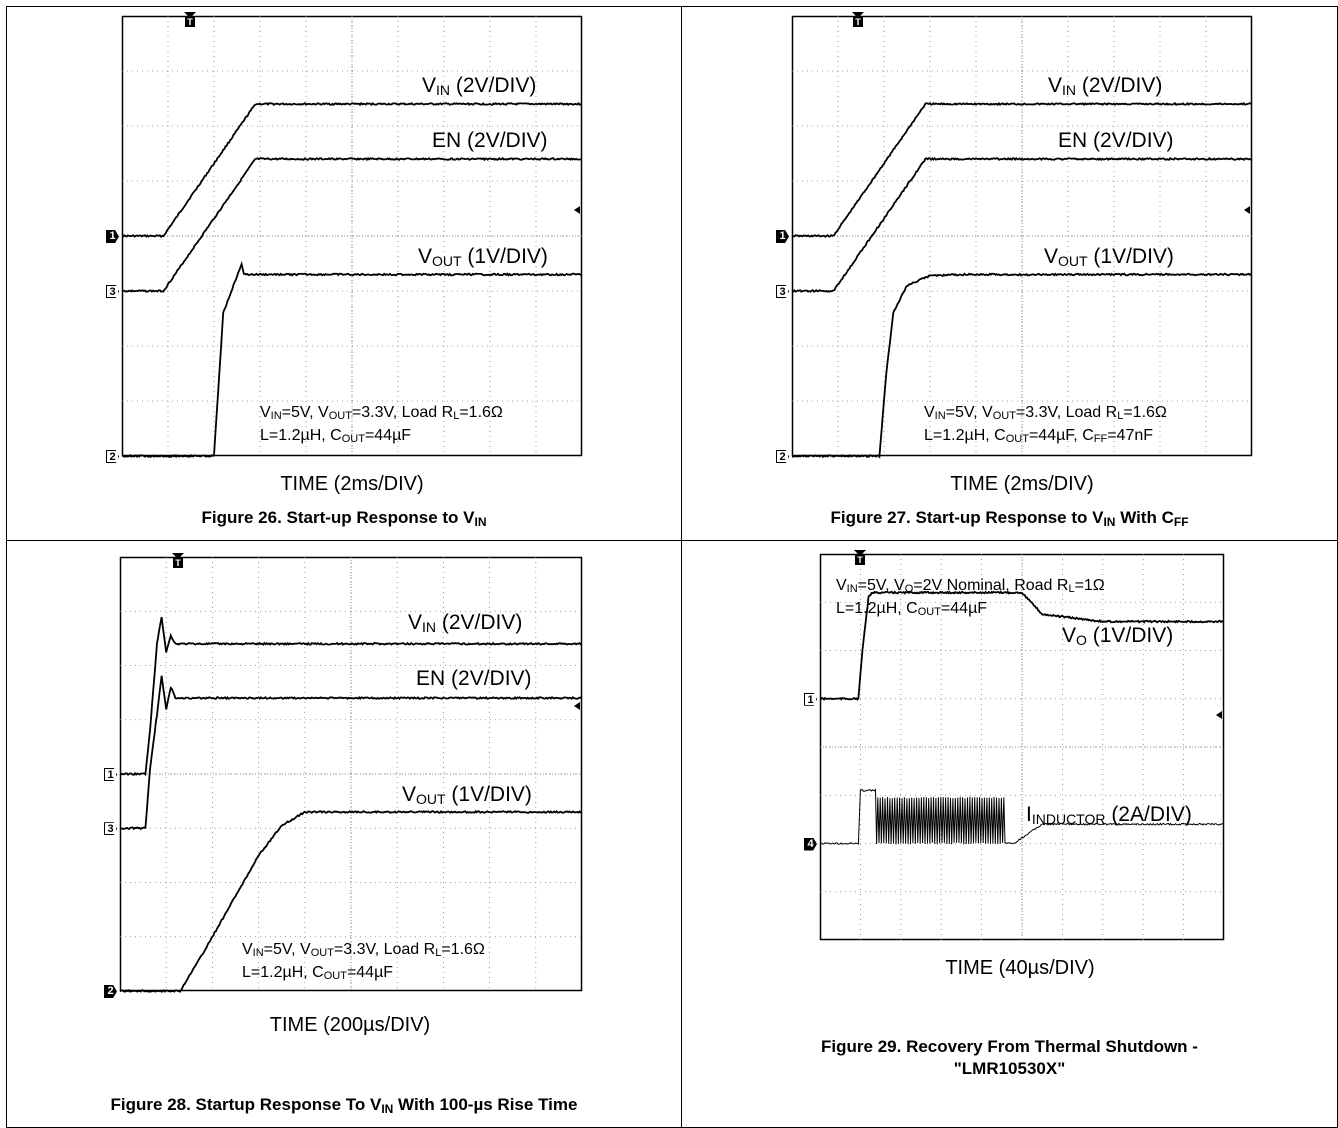 This screenshot has height=1128, width=1338. I want to click on channel-marker-4: 4, so click(810, 844).